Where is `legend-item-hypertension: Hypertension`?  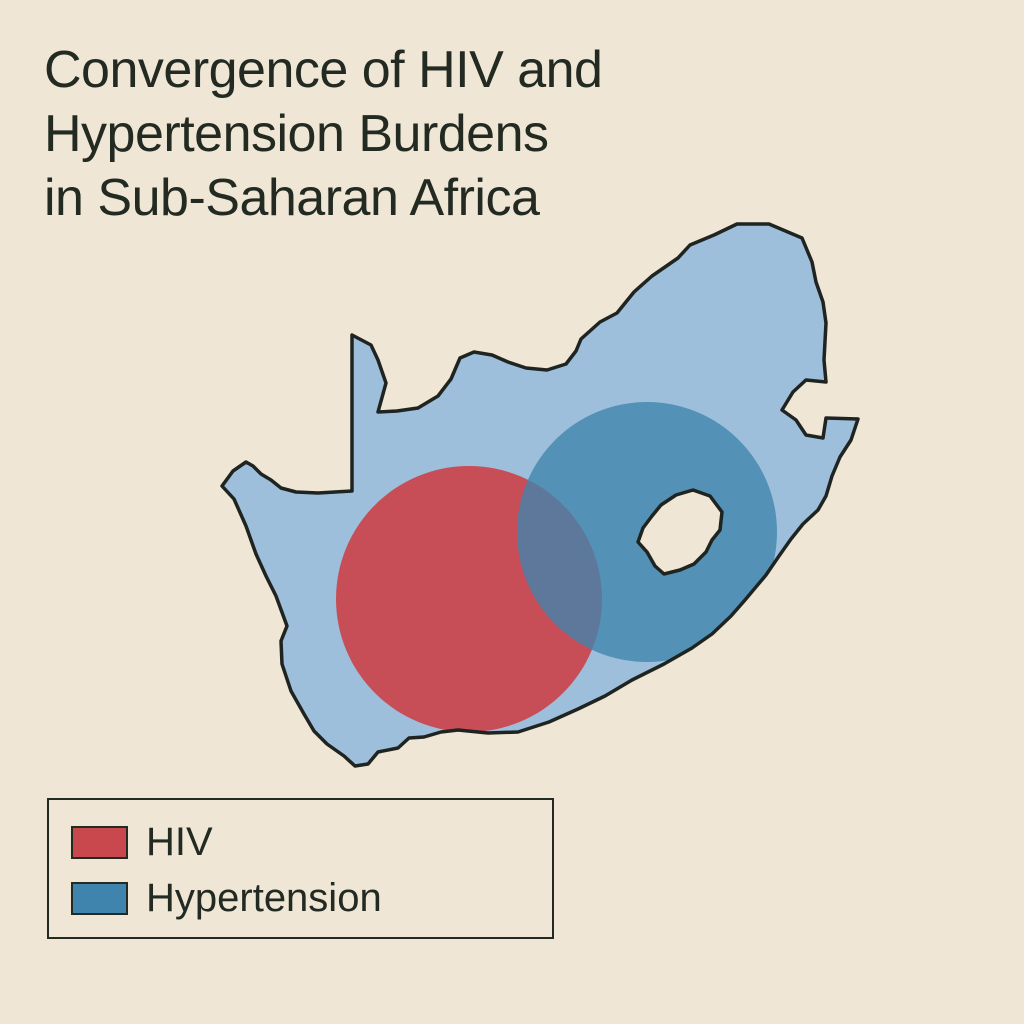 legend-item-hypertension: Hypertension is located at coordinates (226, 898).